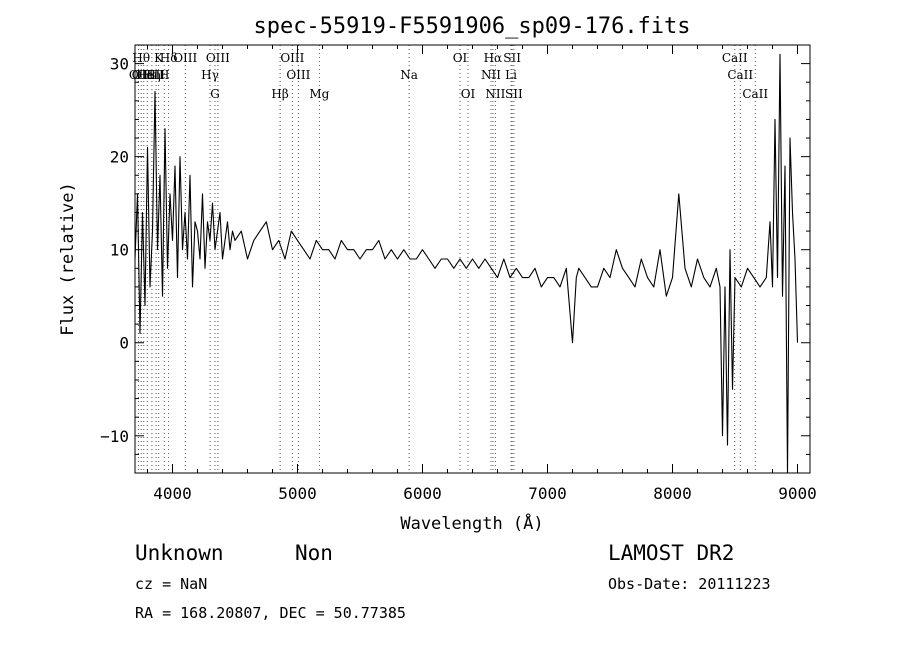 This screenshot has height=650, width=900. Describe the element at coordinates (797, 493) in the screenshot. I see `x-tick-label: 9000` at that location.